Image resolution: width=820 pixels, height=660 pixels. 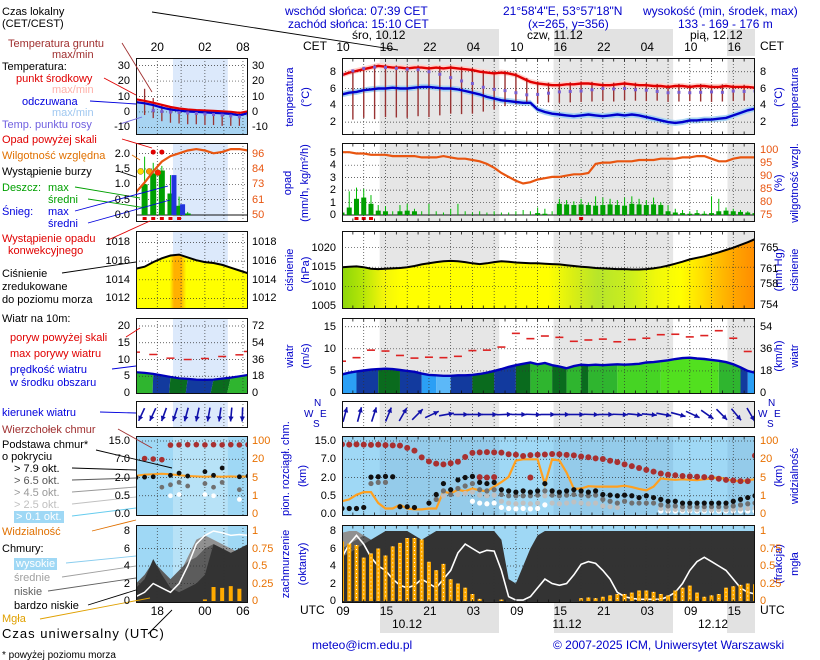 I want to click on legend-cisnienie-3: do poziomu morza, so click(x=47, y=300).